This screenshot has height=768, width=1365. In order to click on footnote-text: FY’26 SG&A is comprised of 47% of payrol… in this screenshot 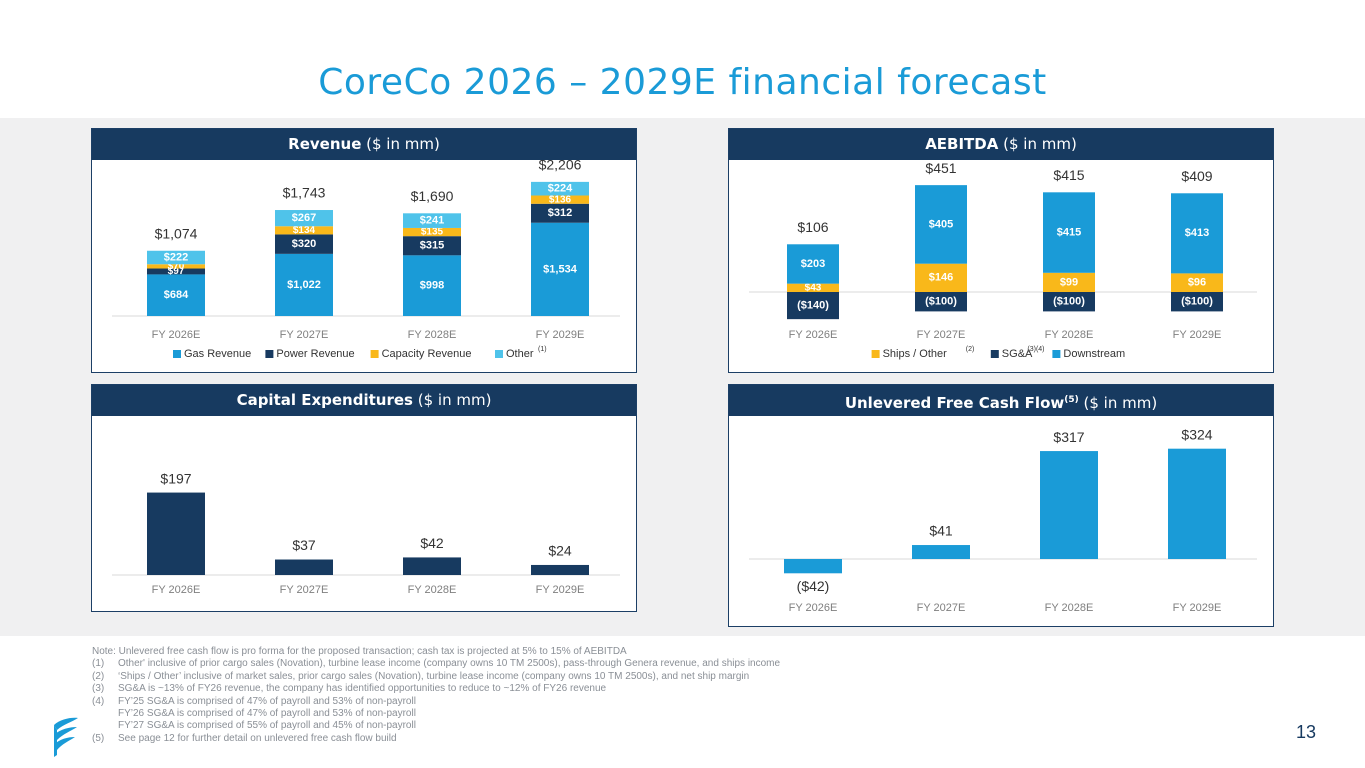, I will do `click(267, 714)`.